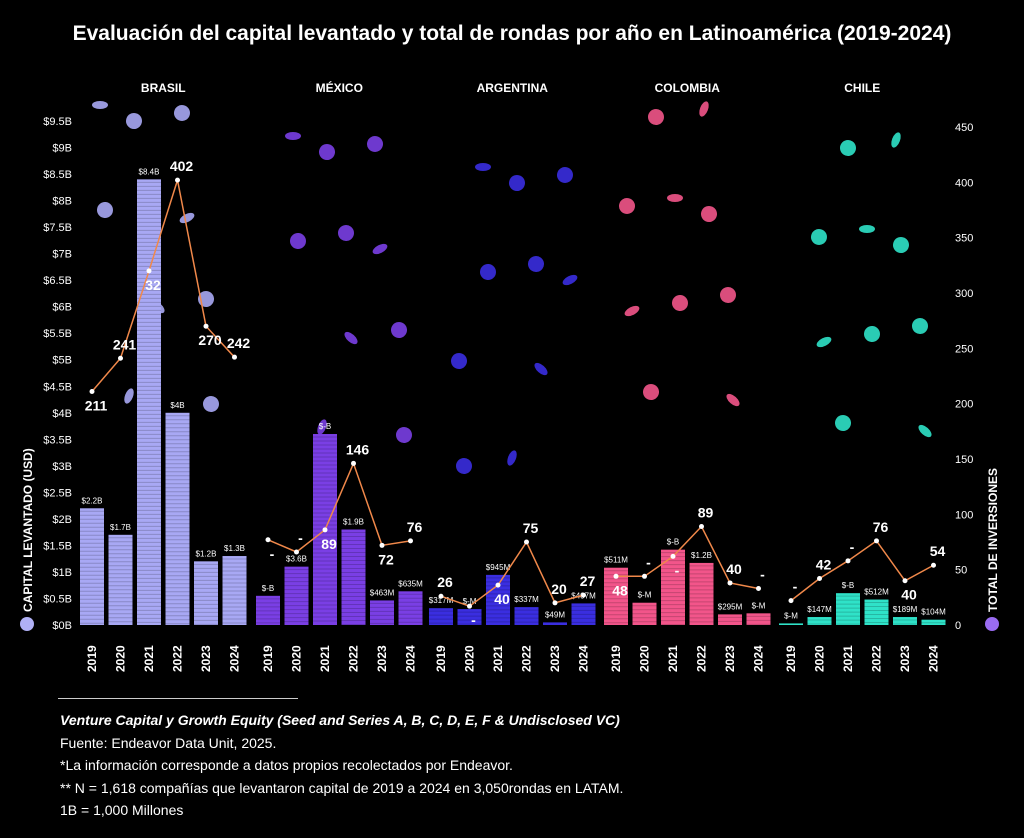  What do you see at coordinates (57, 122) in the screenshot?
I see `left-tick-label: $9.5B` at bounding box center [57, 122].